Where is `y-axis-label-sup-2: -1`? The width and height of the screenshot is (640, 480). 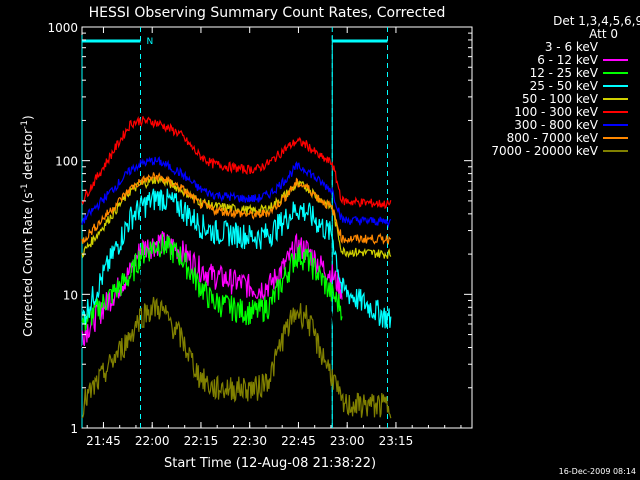 y-axis-label-sup-2: -1 is located at coordinates (25, 124).